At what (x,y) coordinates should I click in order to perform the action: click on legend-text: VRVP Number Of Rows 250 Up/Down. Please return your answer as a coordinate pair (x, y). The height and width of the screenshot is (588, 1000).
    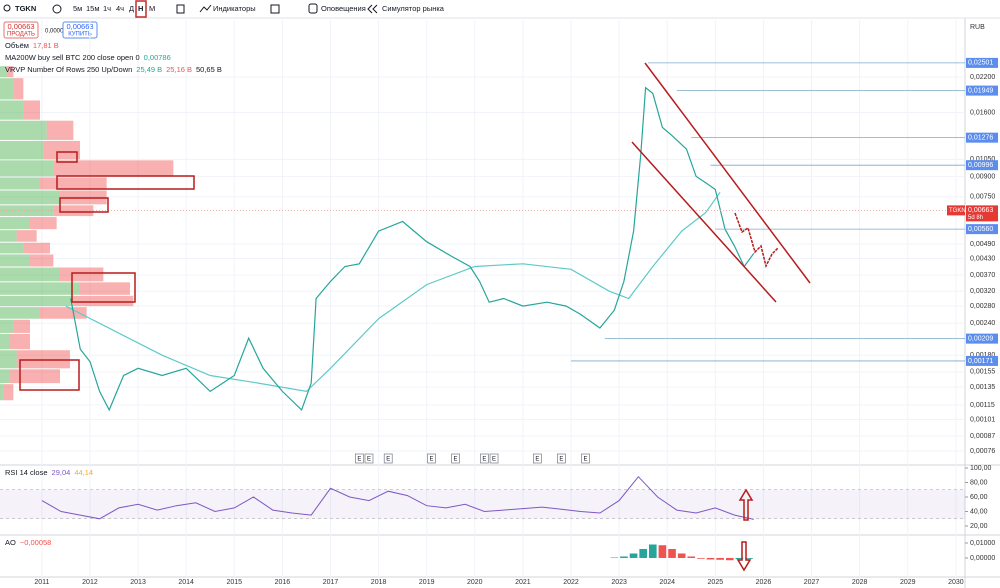
    Looking at the image, I should click on (68, 69).